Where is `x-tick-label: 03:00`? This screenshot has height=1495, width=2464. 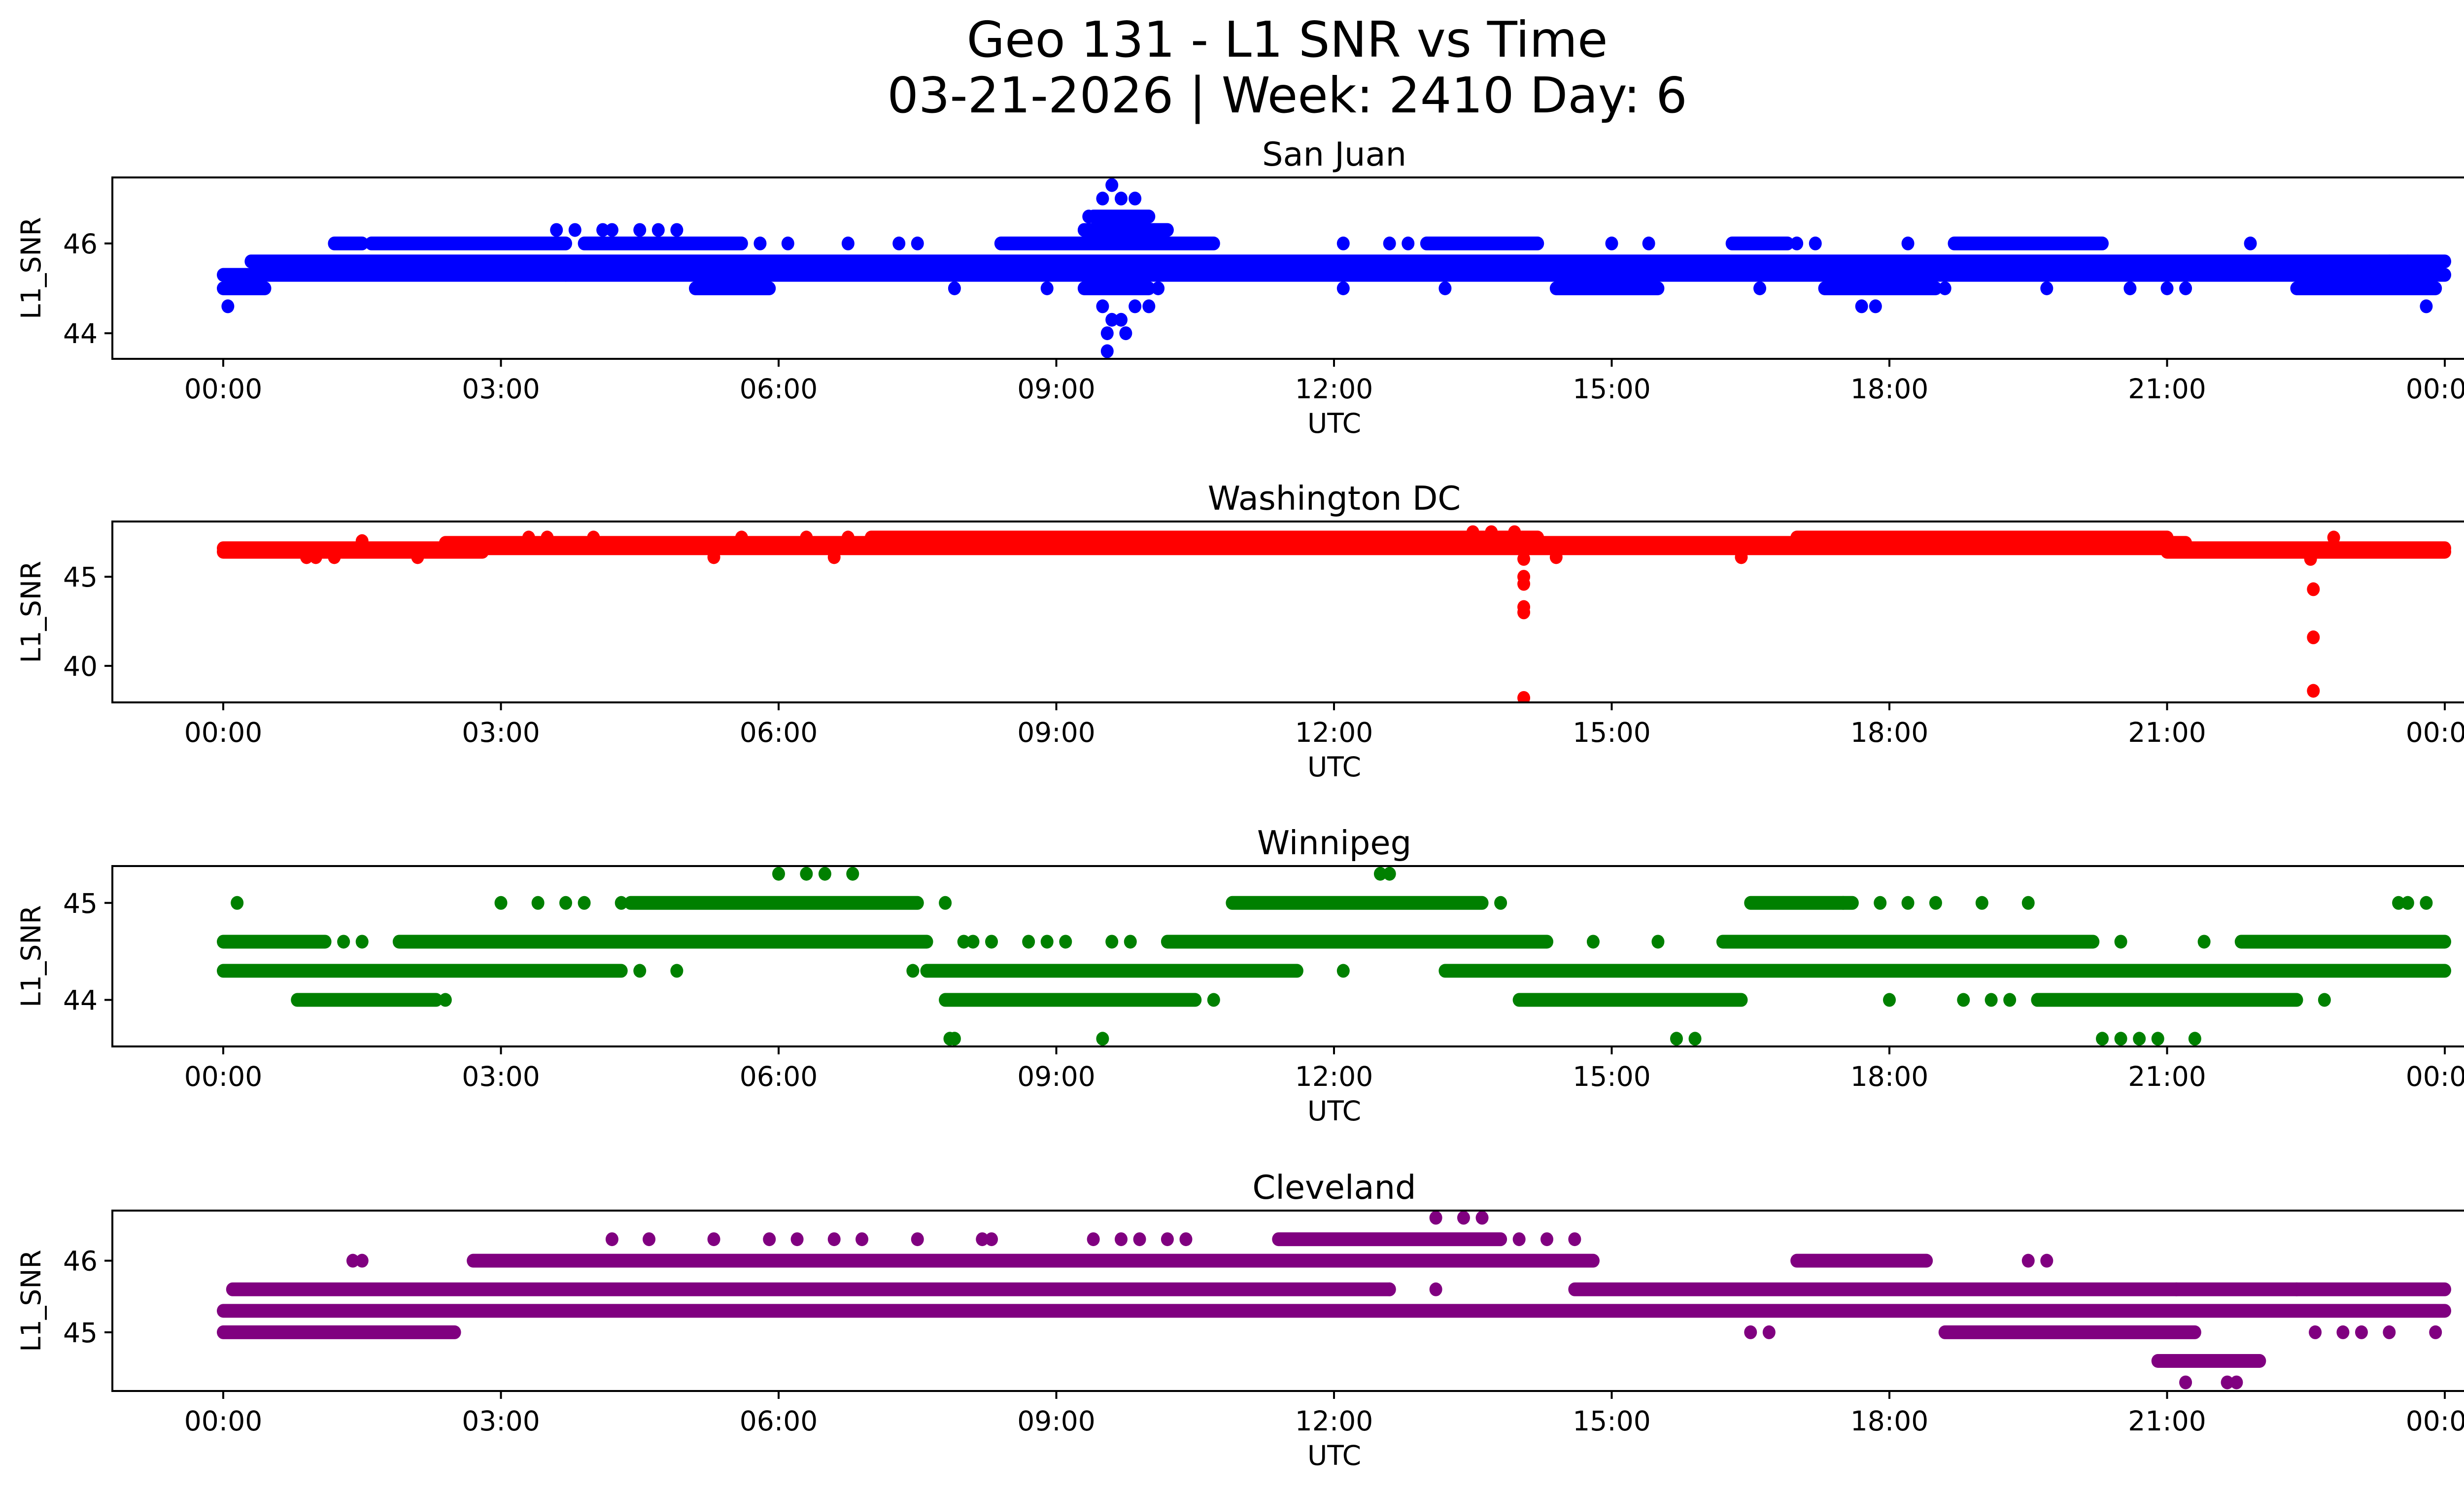 x-tick-label: 03:00 is located at coordinates (501, 1076).